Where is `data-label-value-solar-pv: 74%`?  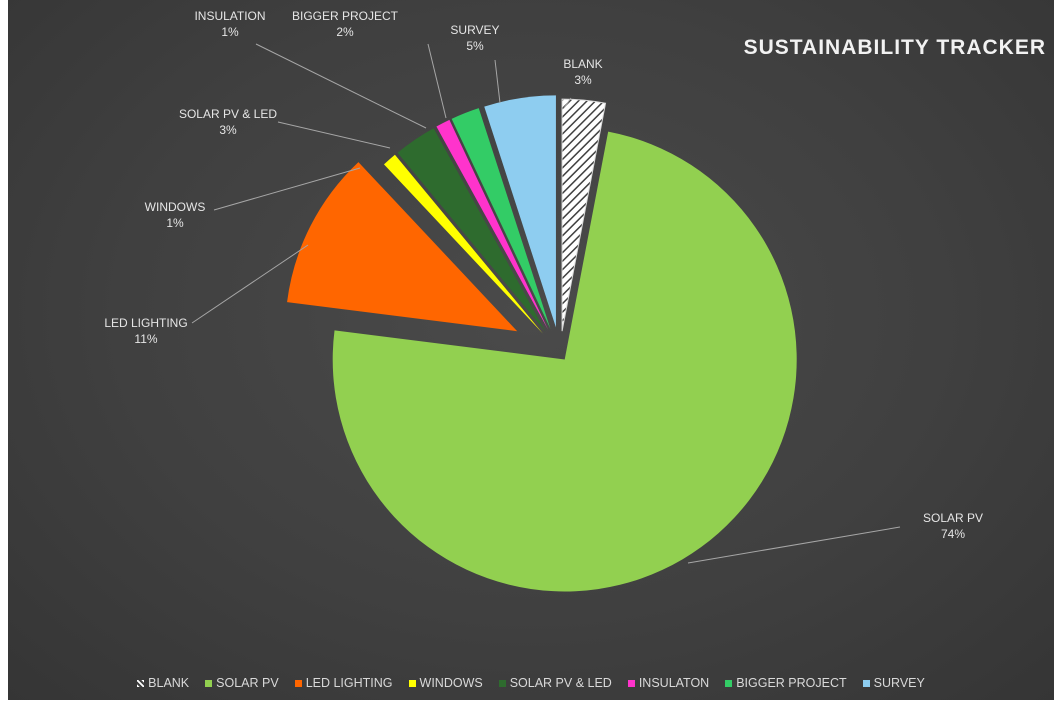 data-label-value-solar-pv: 74% is located at coordinates (953, 534).